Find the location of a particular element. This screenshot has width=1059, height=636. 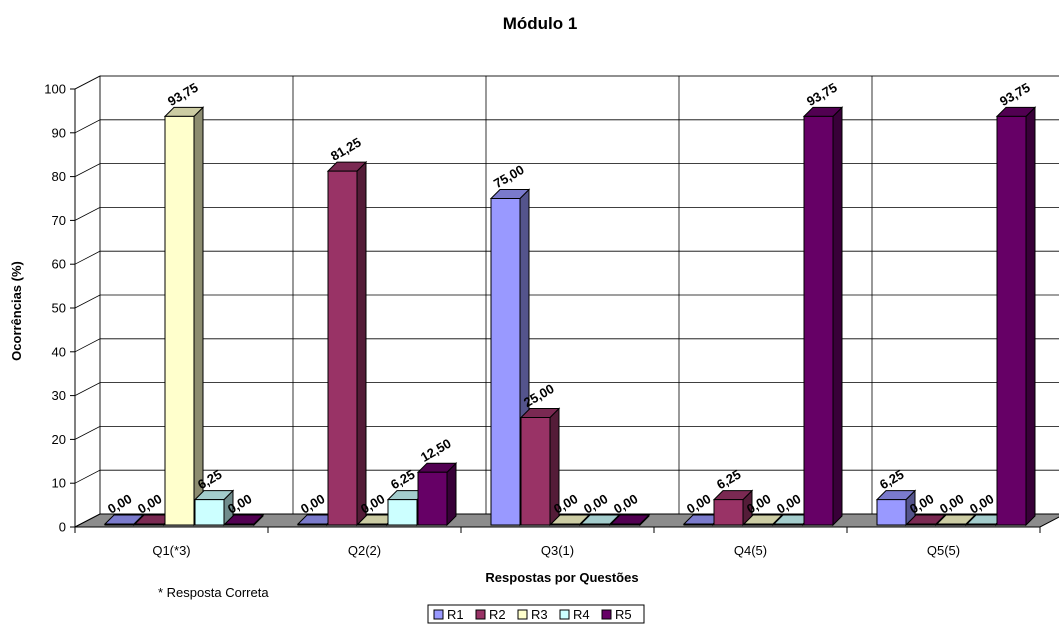

legend-label: R5 is located at coordinates (623, 614).